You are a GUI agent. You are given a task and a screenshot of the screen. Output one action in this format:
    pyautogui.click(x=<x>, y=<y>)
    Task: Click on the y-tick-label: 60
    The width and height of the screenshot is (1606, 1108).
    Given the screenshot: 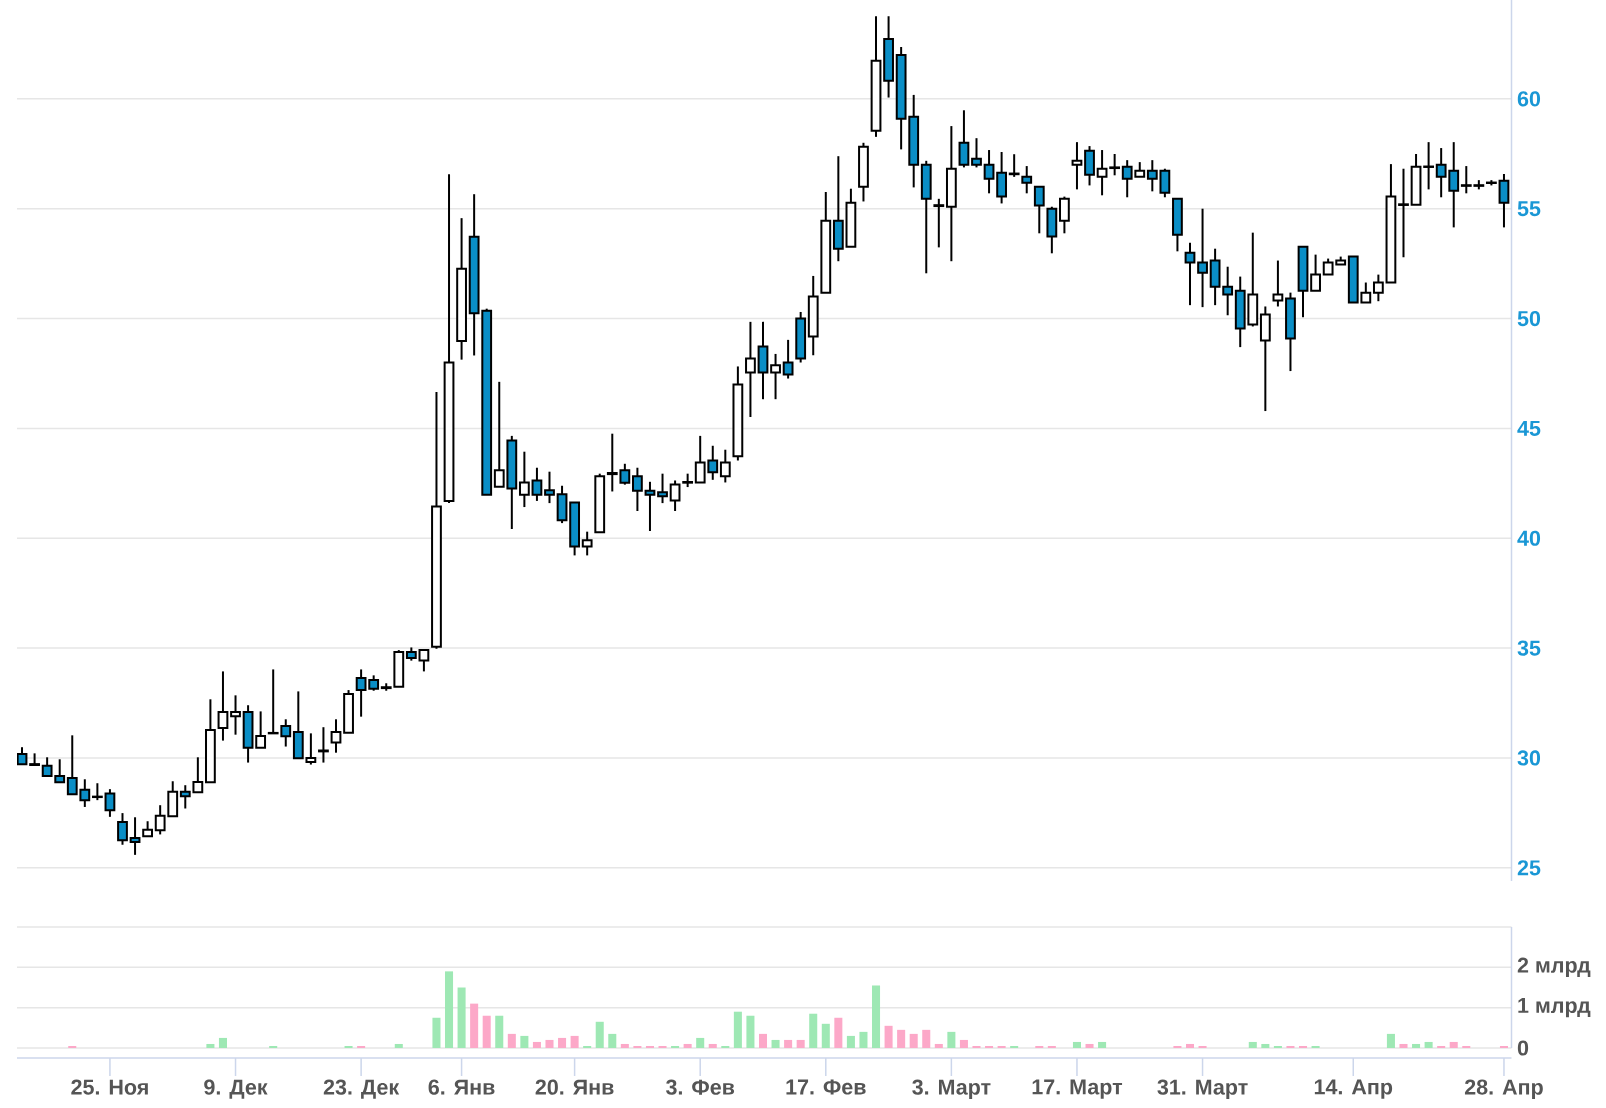 What is the action you would take?
    pyautogui.click(x=1529, y=99)
    